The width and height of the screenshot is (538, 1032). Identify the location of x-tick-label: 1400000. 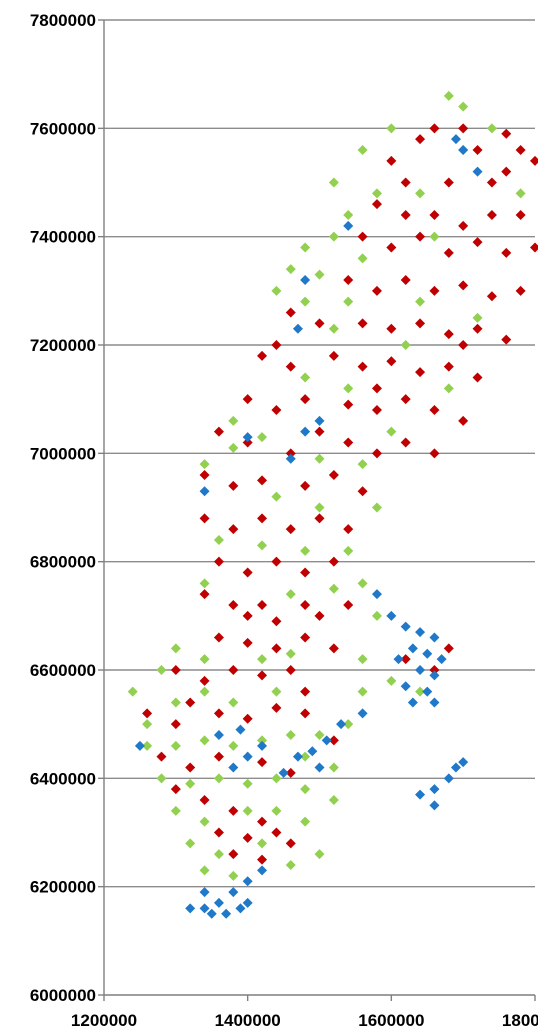
(248, 1020).